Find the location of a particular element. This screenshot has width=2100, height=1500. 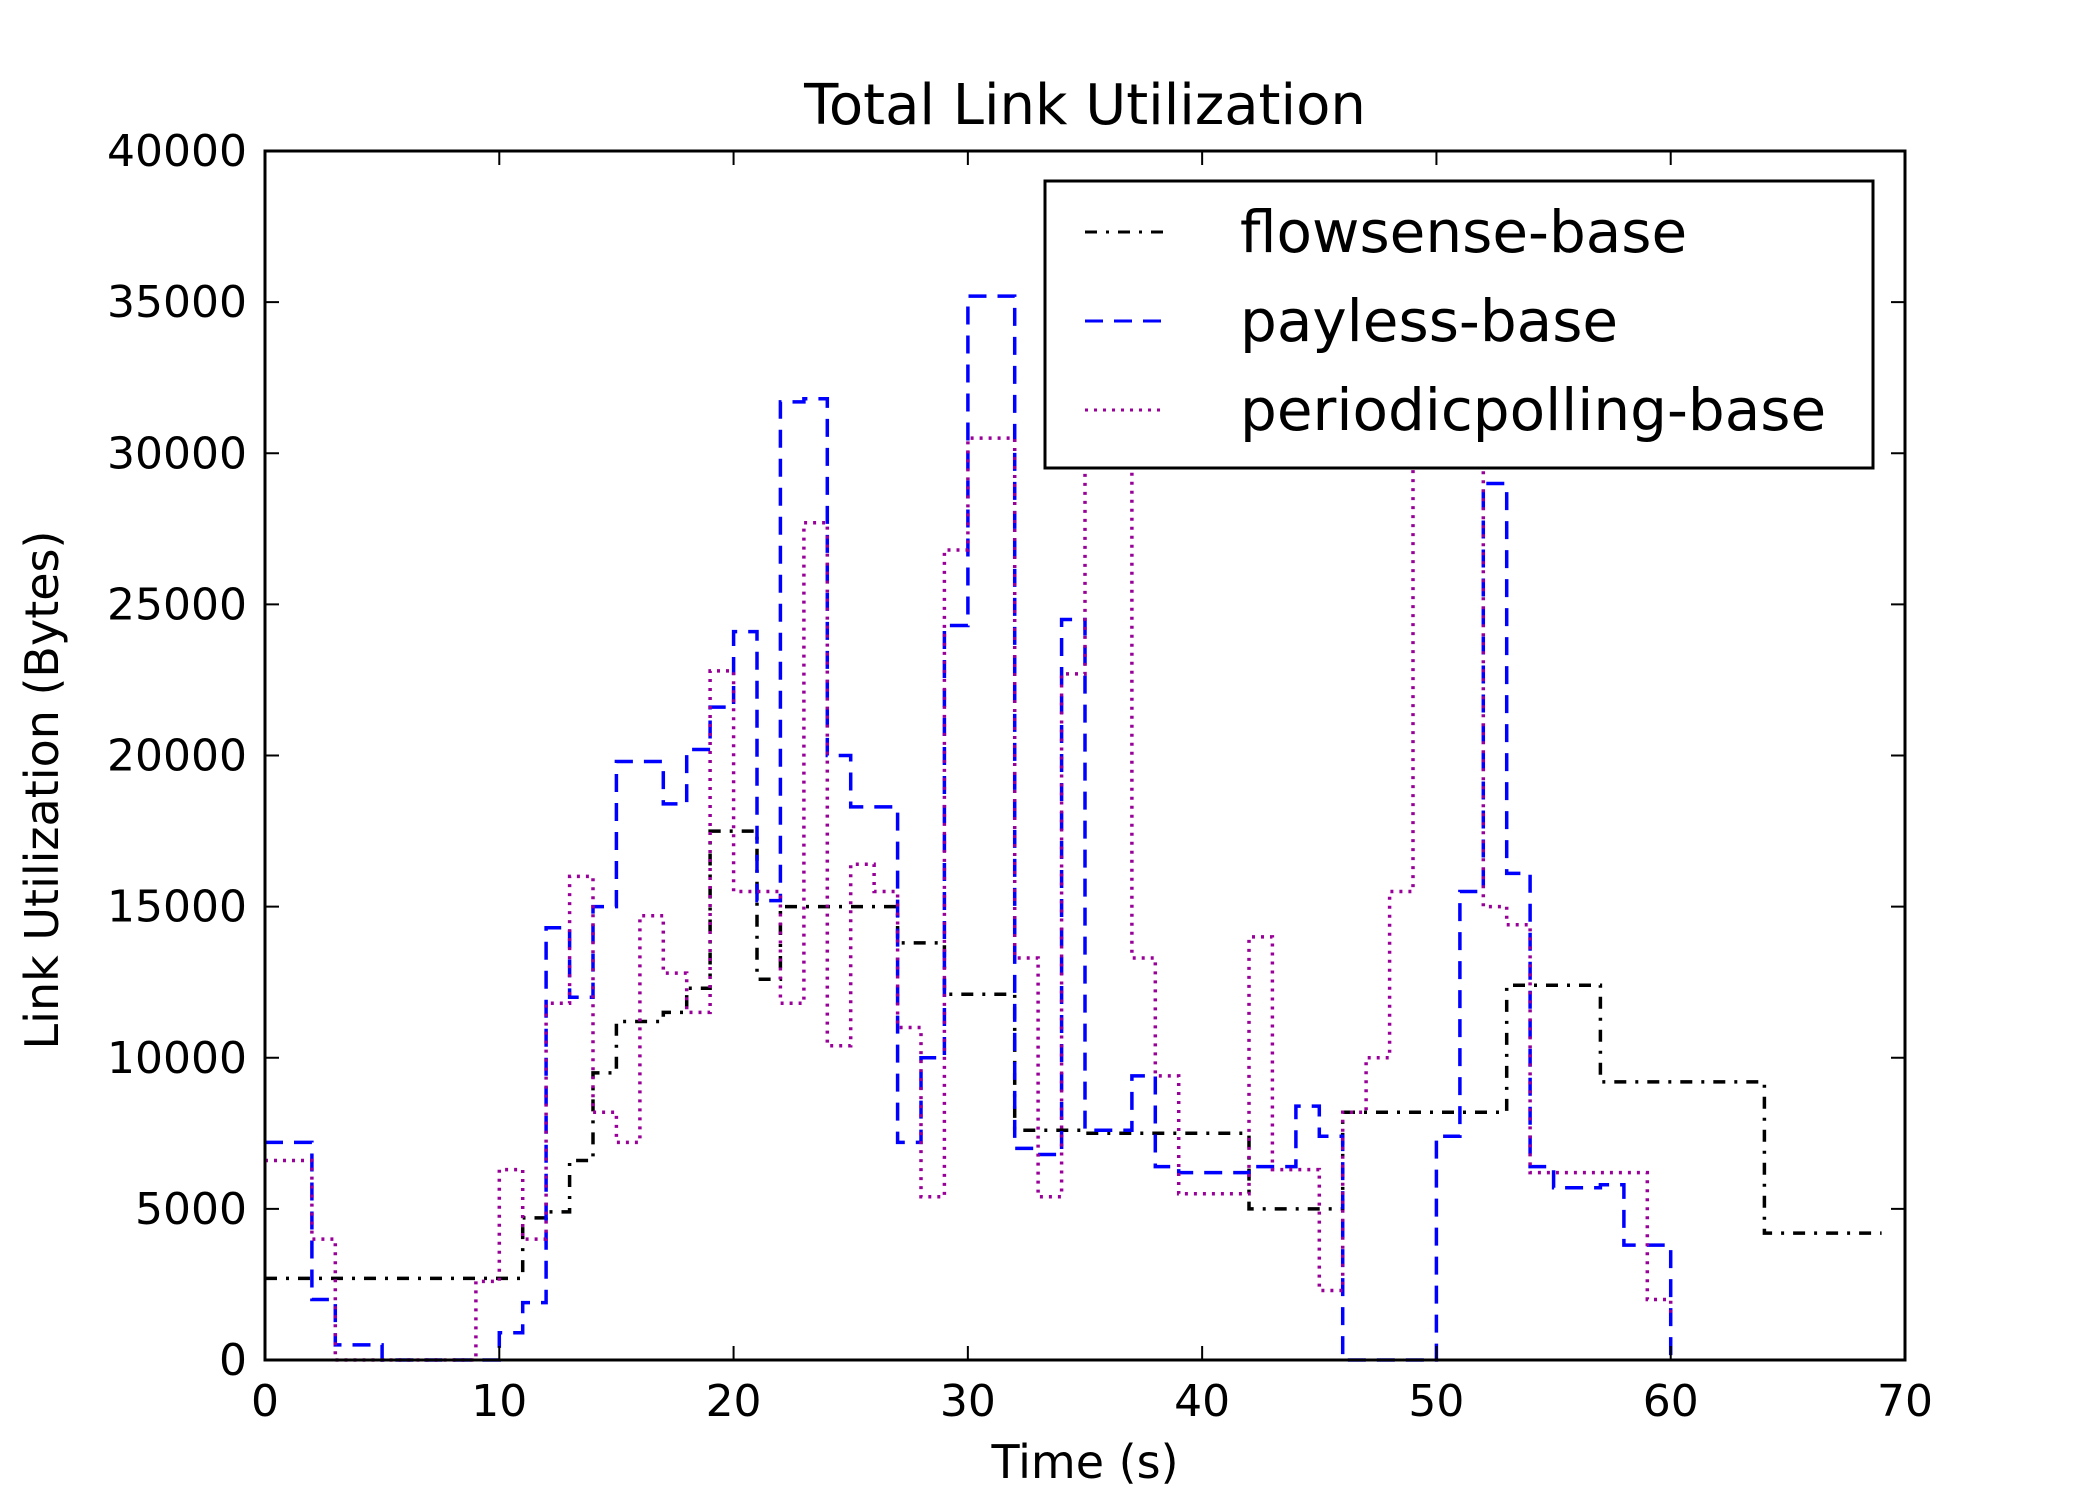

legend-box is located at coordinates (1459, 324).